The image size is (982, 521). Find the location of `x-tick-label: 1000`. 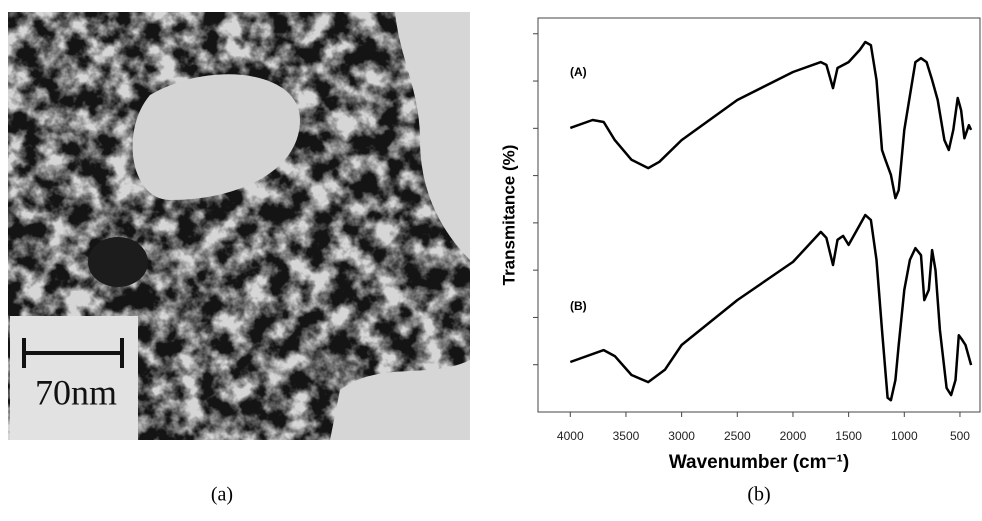

x-tick-label: 1000 is located at coordinates (904, 436).